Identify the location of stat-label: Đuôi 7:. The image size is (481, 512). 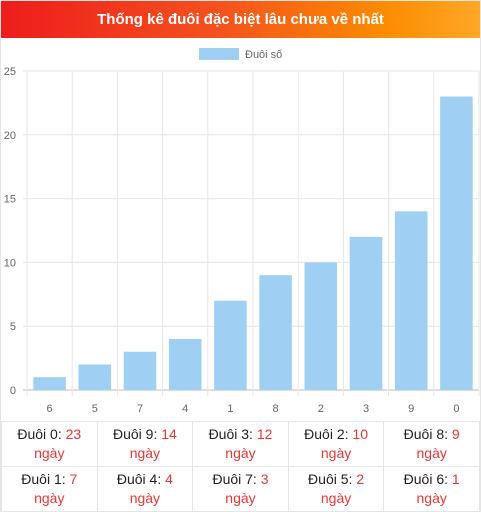
(236, 479).